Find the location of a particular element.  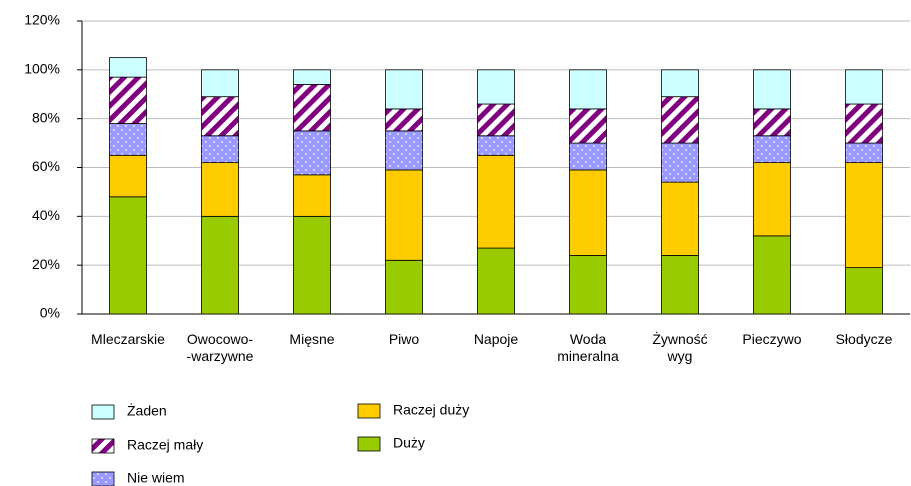

x-tick-label: Piwo is located at coordinates (404, 339).